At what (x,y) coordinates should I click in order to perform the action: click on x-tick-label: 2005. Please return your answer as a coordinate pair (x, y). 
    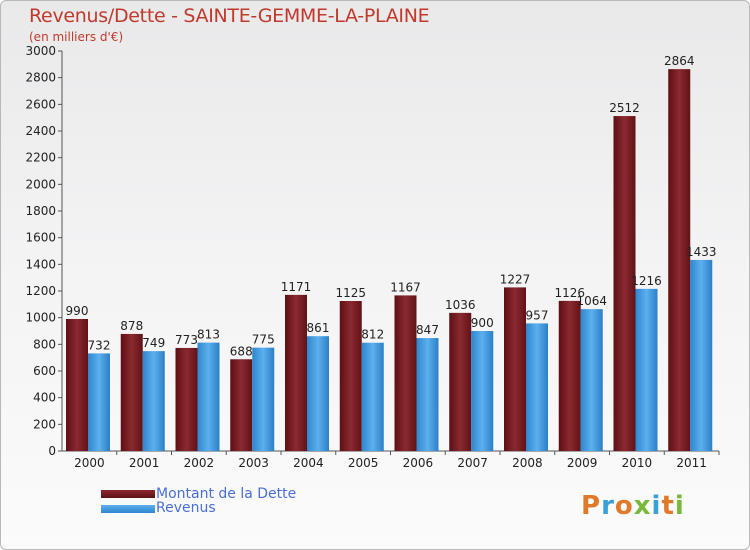
    Looking at the image, I should click on (363, 463).